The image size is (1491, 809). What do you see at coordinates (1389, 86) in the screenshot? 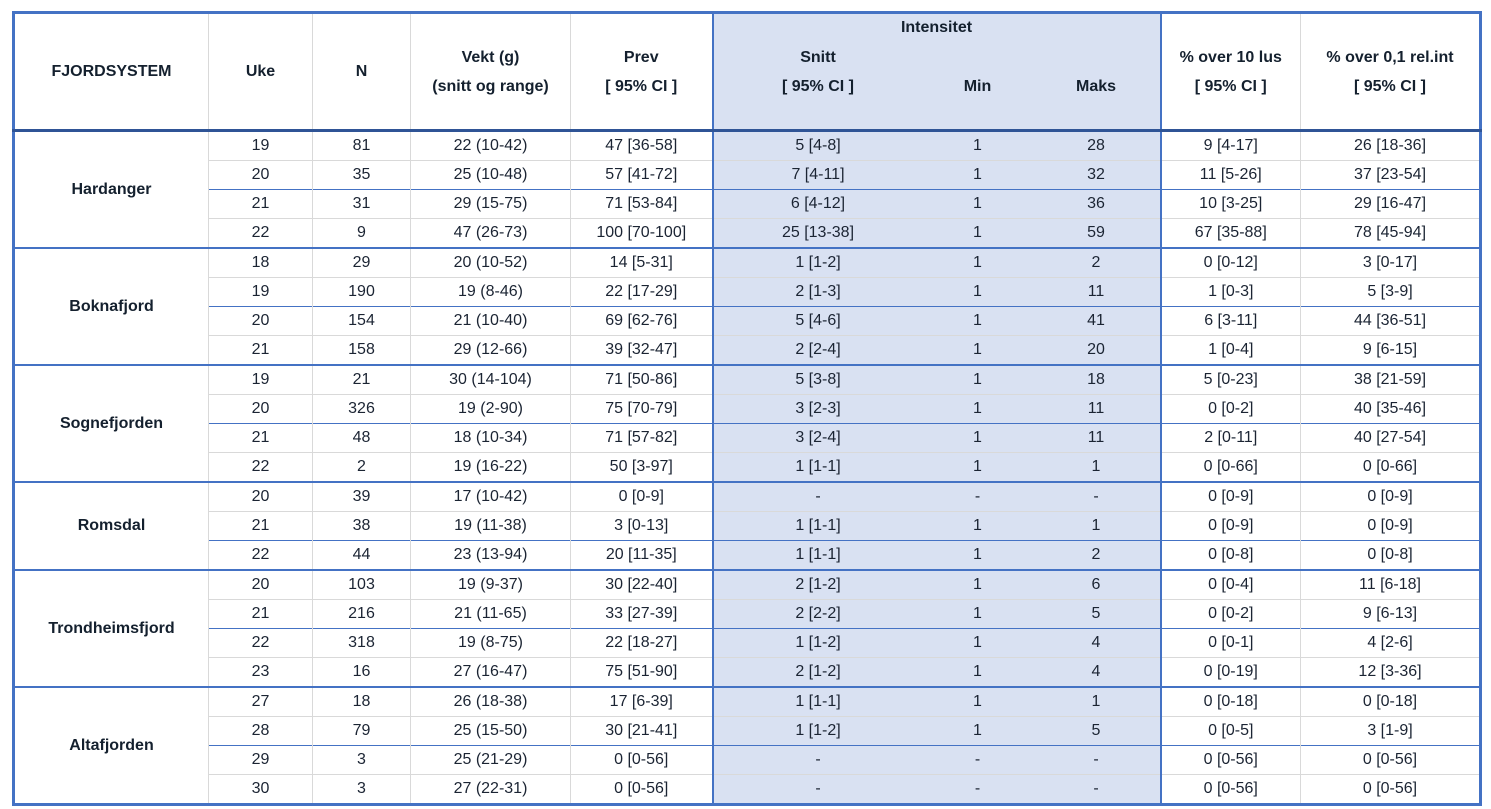
I see `header-over01-line2: [ 95% CI ]` at bounding box center [1389, 86].